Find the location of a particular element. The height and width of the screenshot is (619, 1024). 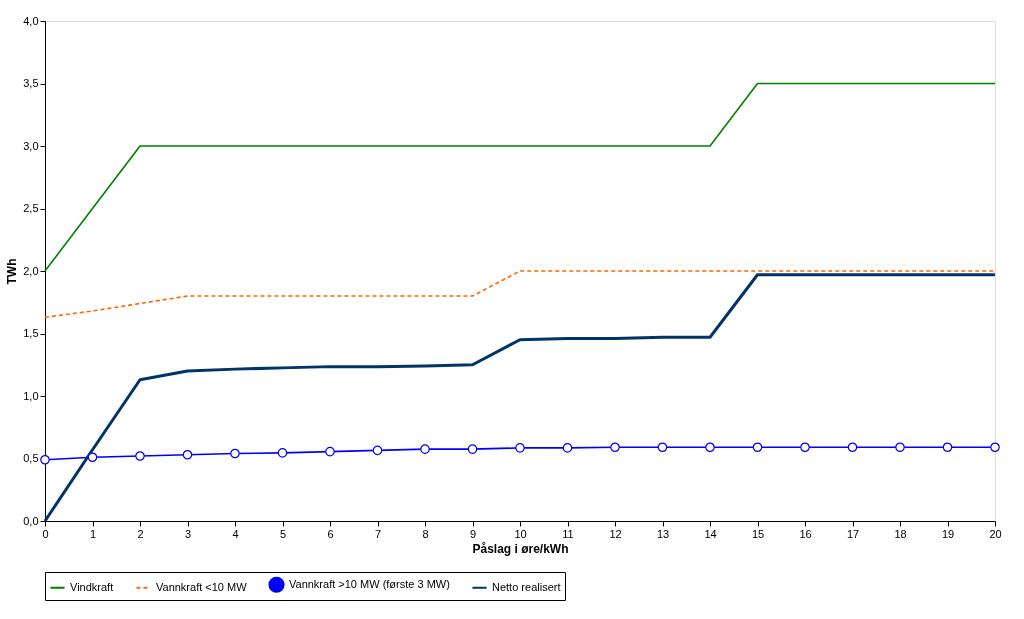

x-tick-label: 12 is located at coordinates (615, 533).